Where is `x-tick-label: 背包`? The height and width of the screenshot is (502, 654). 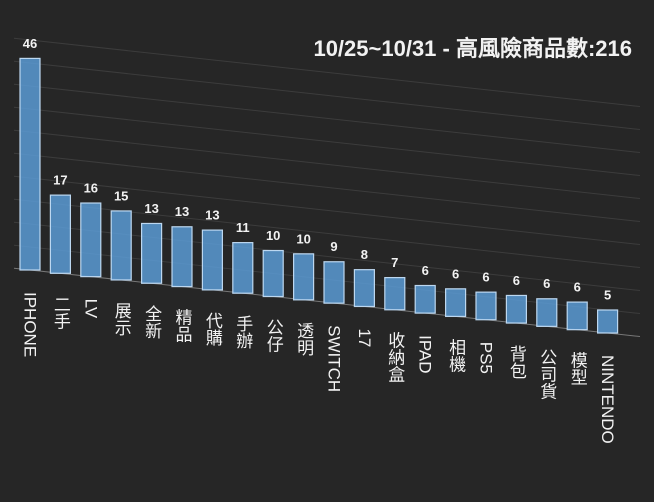 x-tick-label: 背包 is located at coordinates (517, 362).